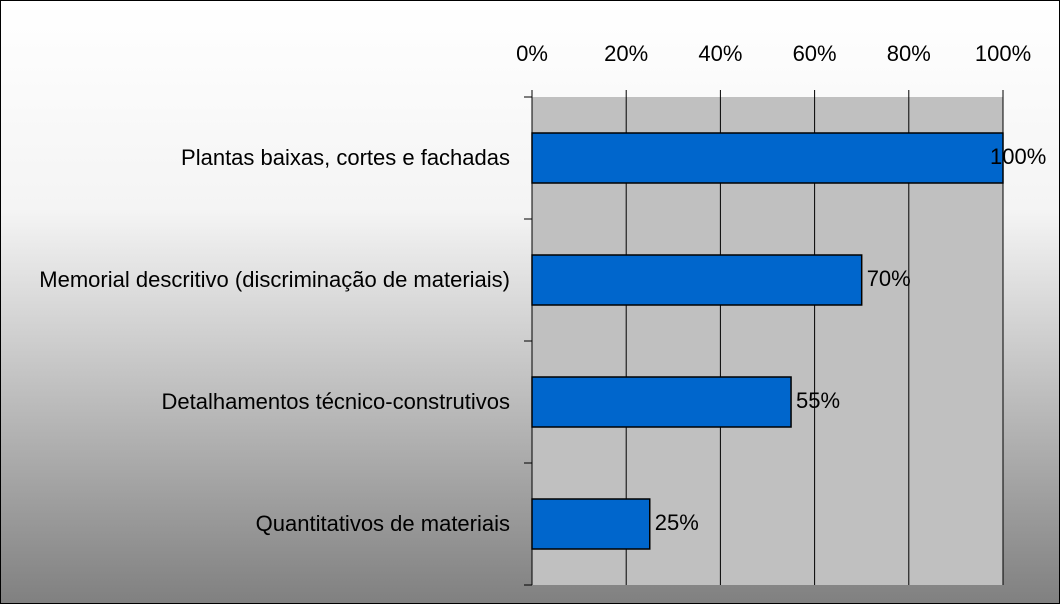 The height and width of the screenshot is (604, 1060). I want to click on y-tick-label: Quantitativos de materiais, so click(382, 523).